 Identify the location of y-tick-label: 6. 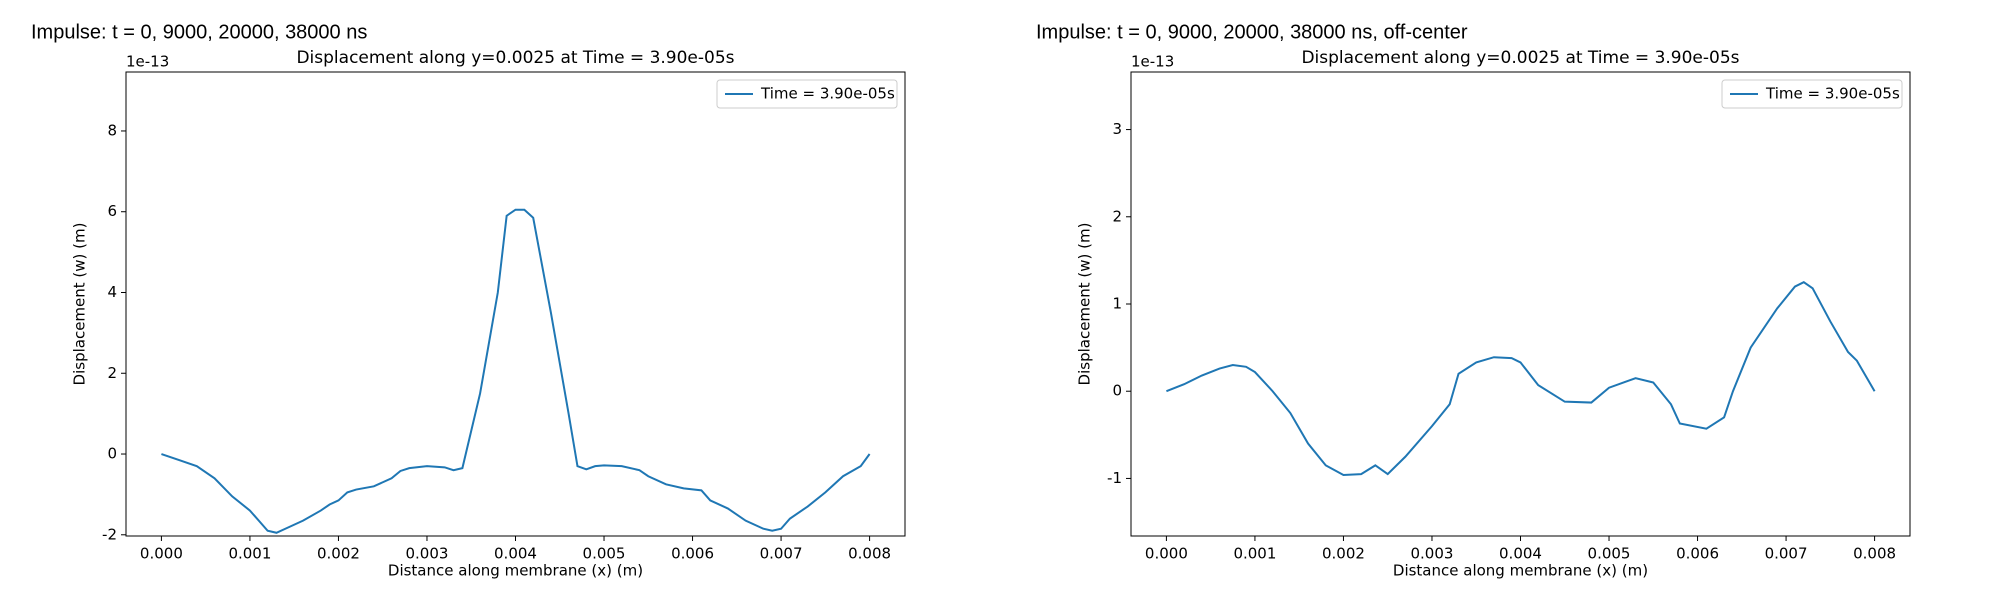
(112, 211).